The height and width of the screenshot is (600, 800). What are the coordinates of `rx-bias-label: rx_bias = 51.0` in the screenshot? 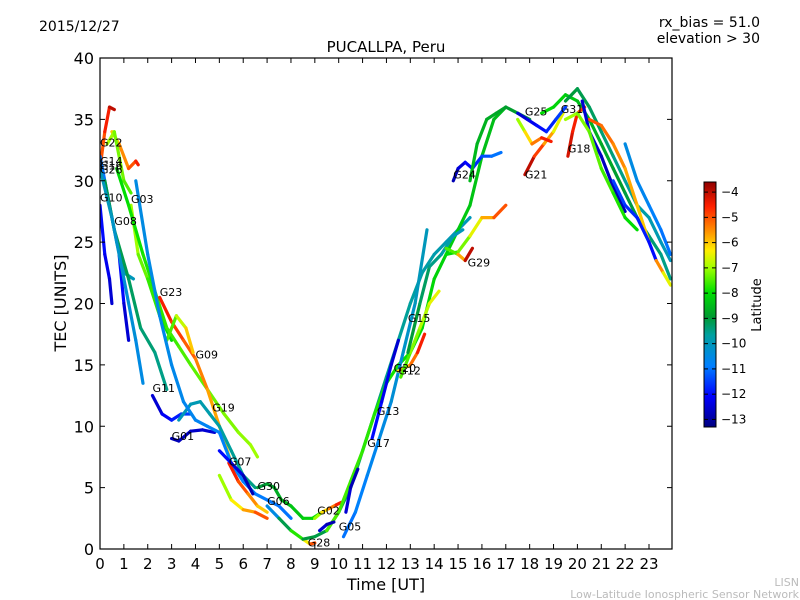 It's located at (709, 23).